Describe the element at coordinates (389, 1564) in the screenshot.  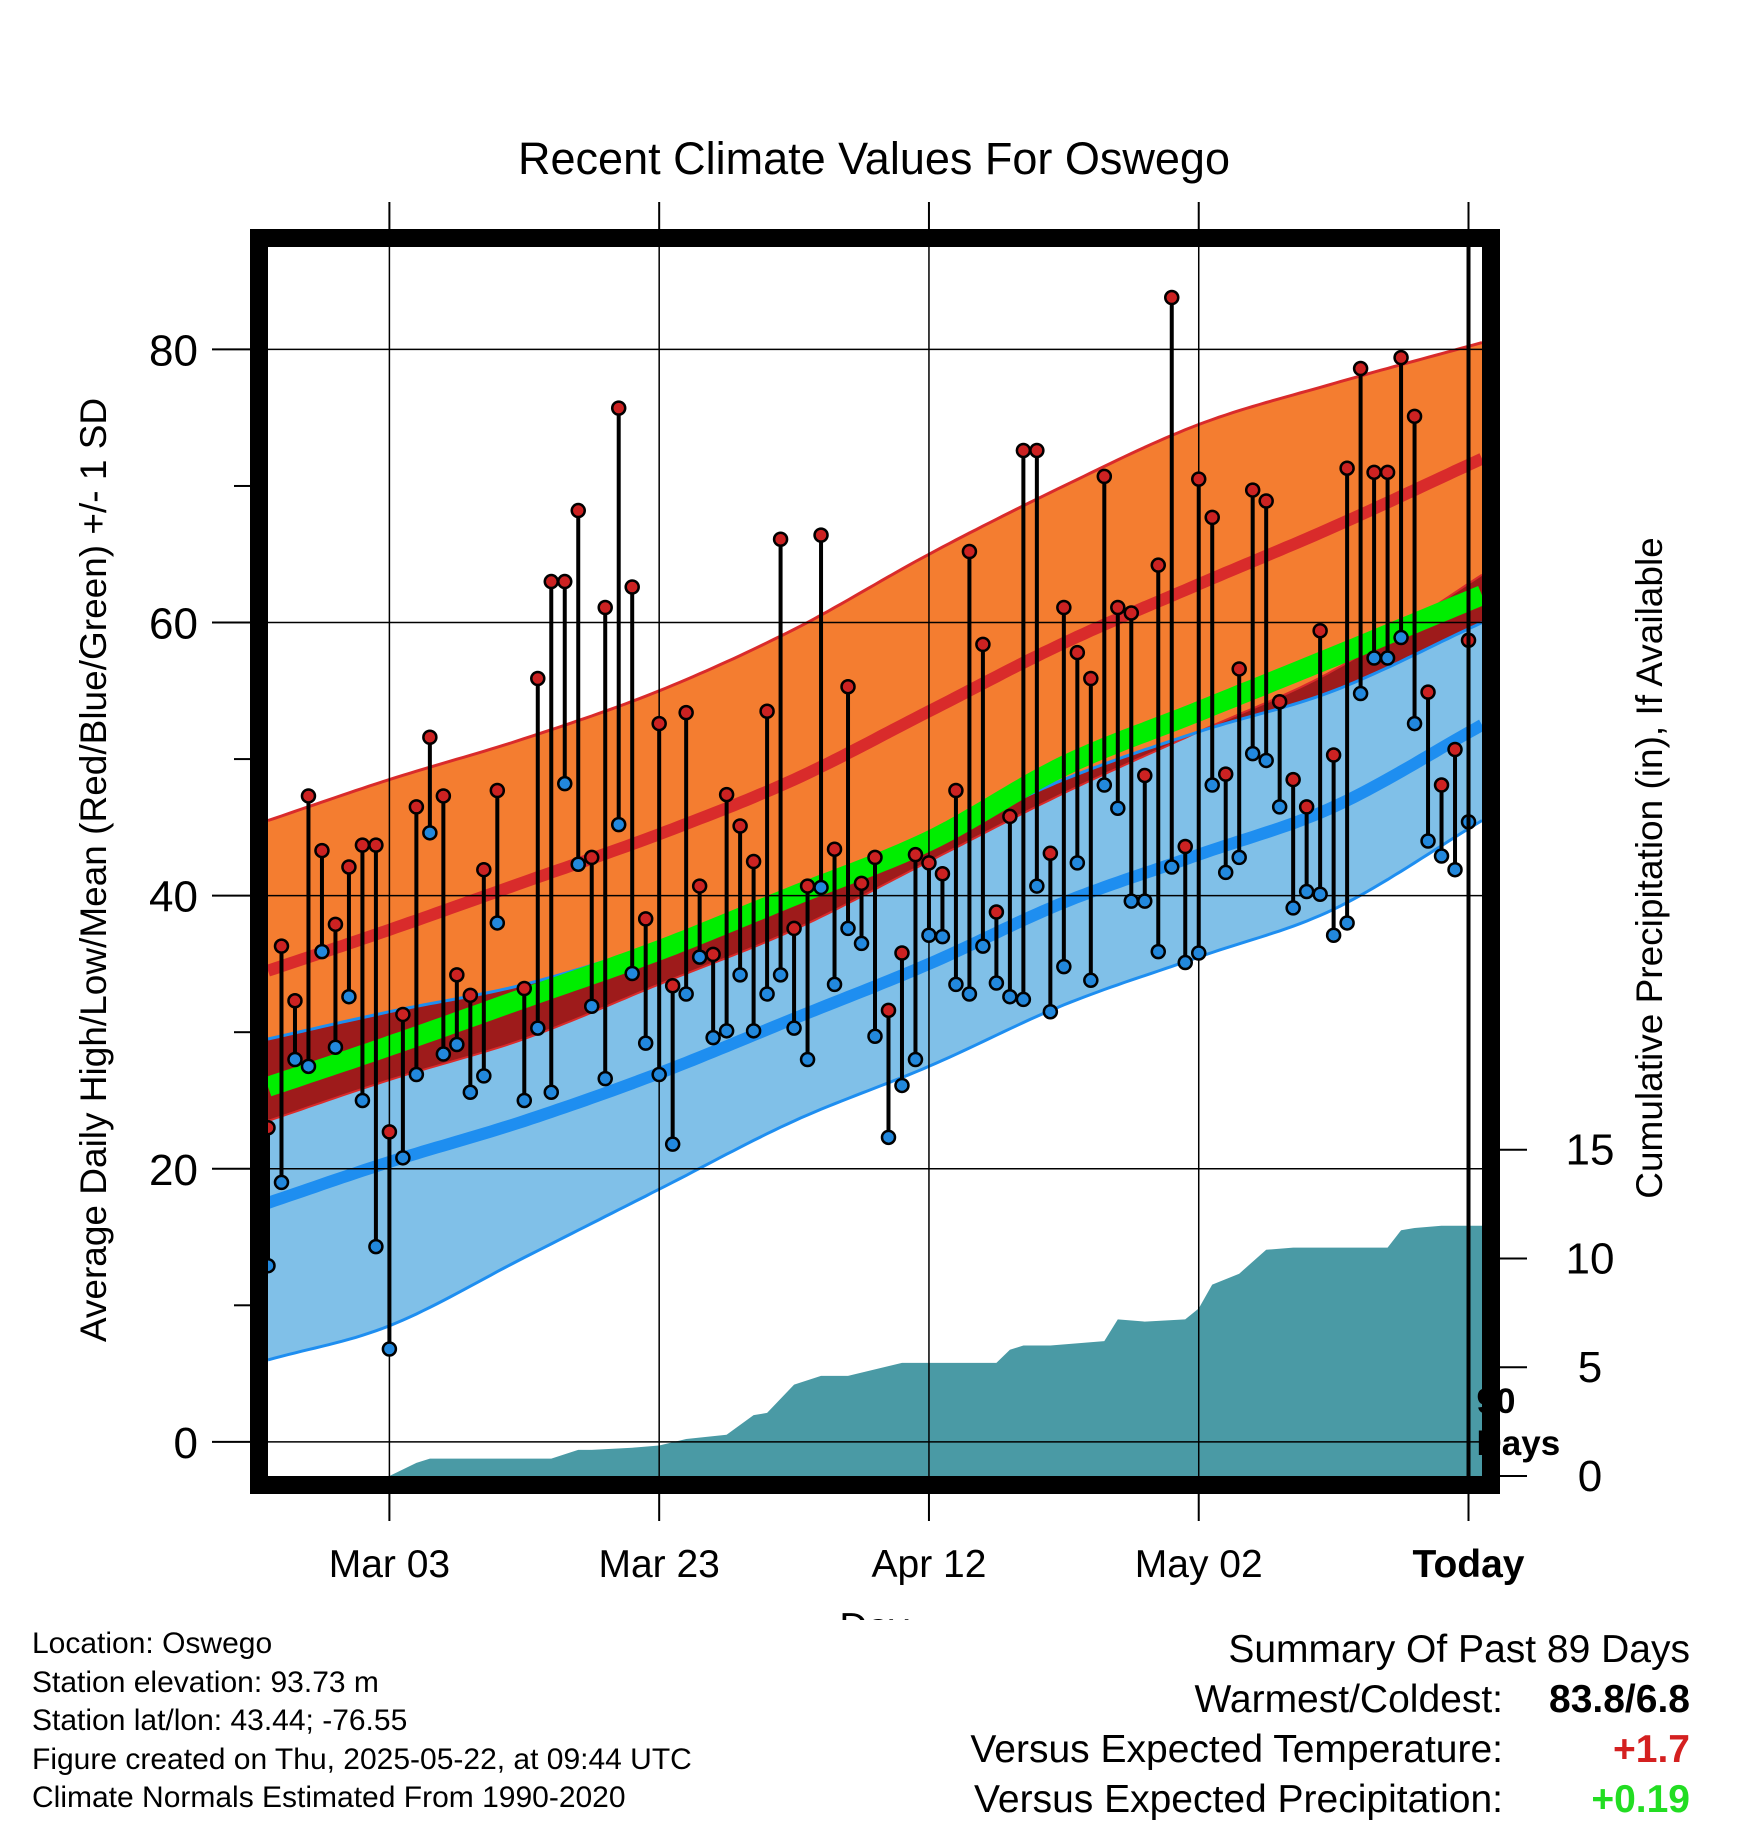
I see `x-tick-label: Mar 03` at that location.